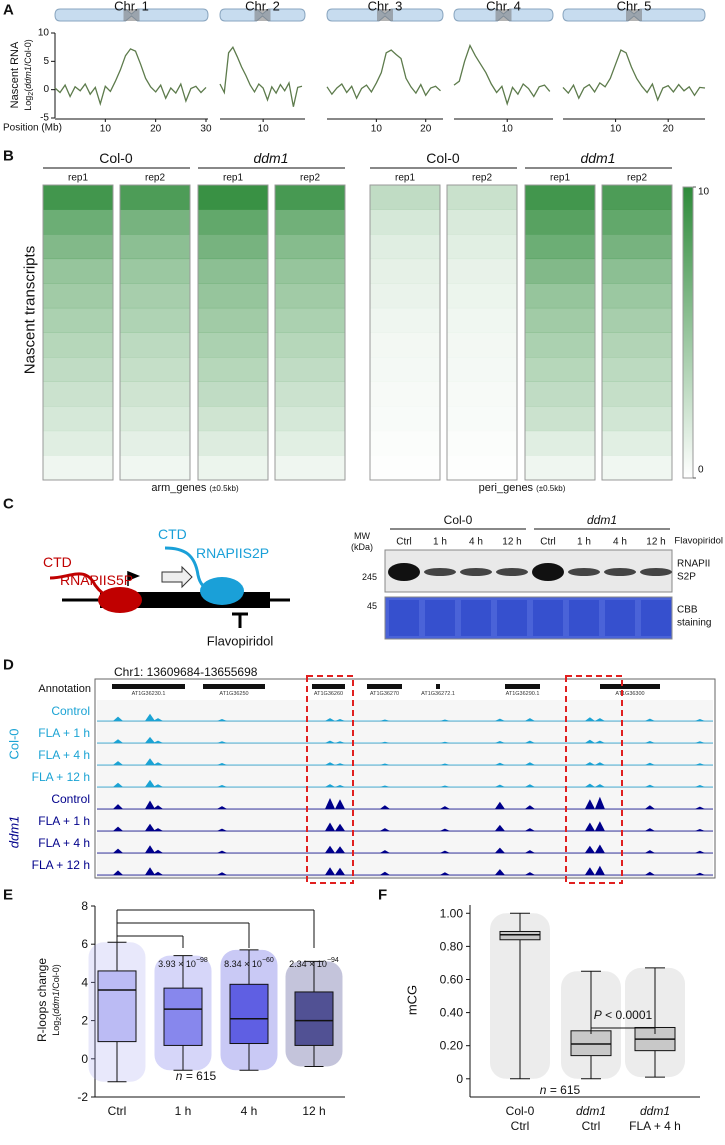 The image size is (725, 1145). What do you see at coordinates (623, 1015) in the screenshot?
I see `p-value: P < 0.0001` at bounding box center [623, 1015].